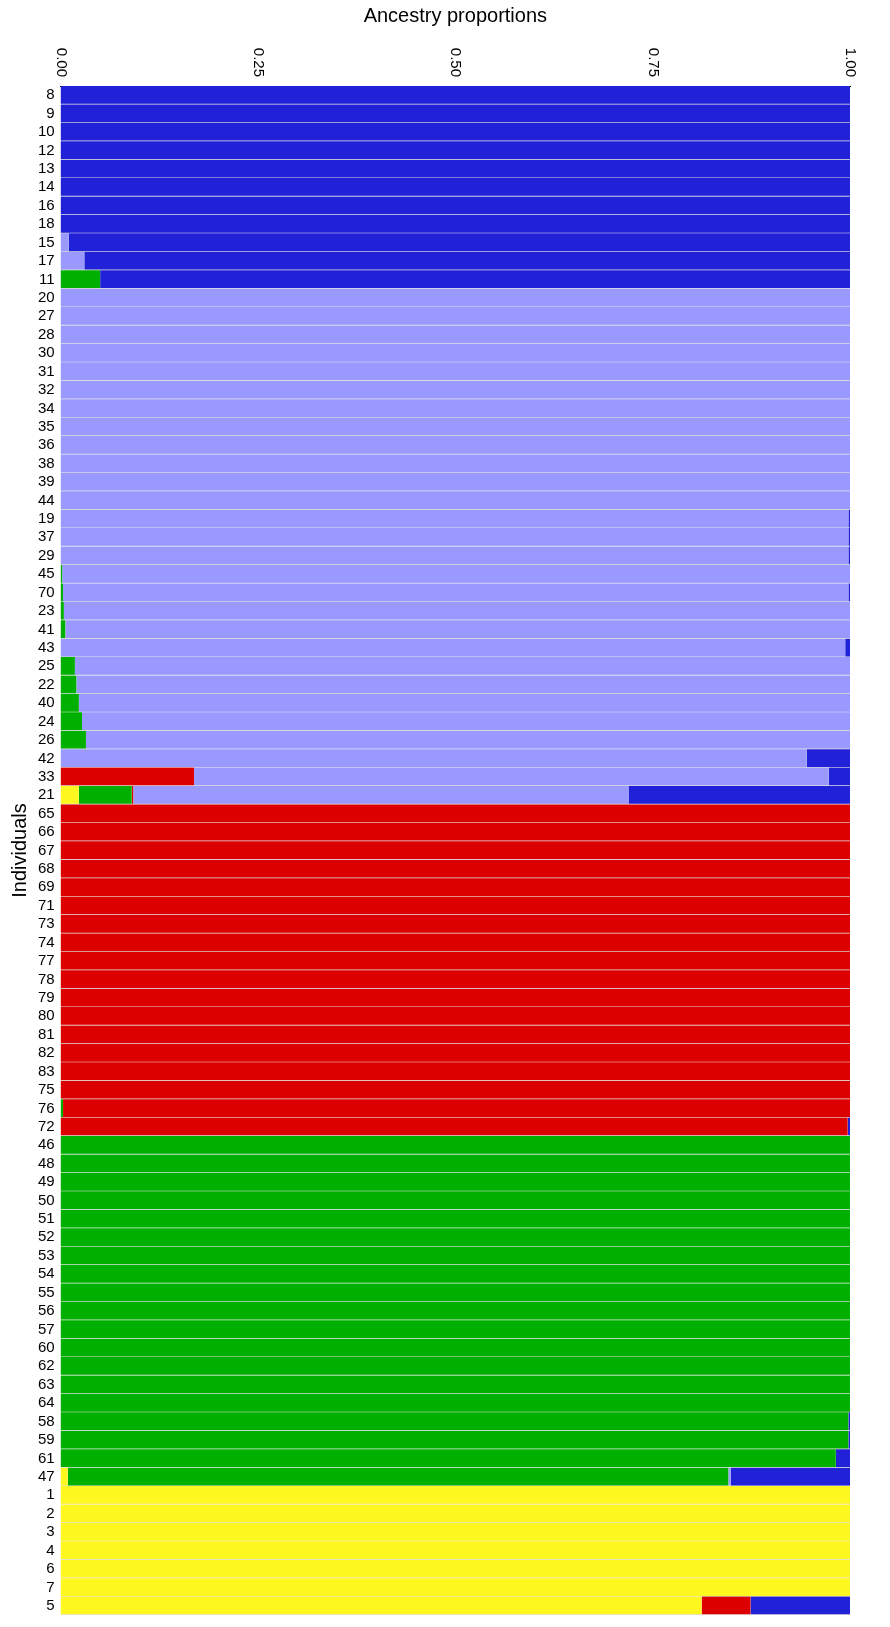 Image resolution: width=890 pixels, height=1627 pixels. What do you see at coordinates (46, 1199) in the screenshot?
I see `y-tick-label: 50` at bounding box center [46, 1199].